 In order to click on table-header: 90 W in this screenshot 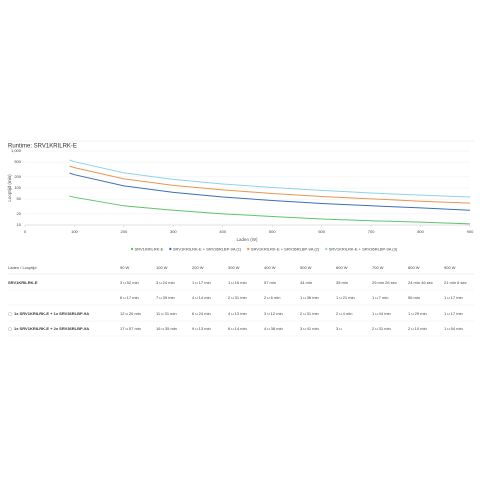, I will do `click(125, 267)`.